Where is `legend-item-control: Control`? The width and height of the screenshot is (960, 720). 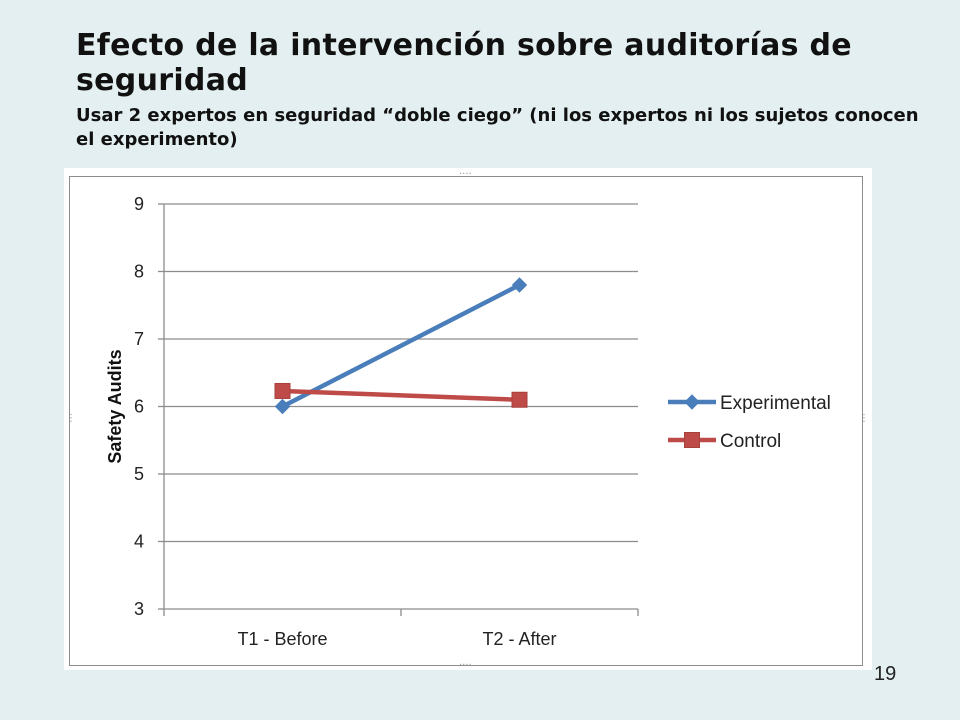
legend-item-control: Control is located at coordinates (724, 441).